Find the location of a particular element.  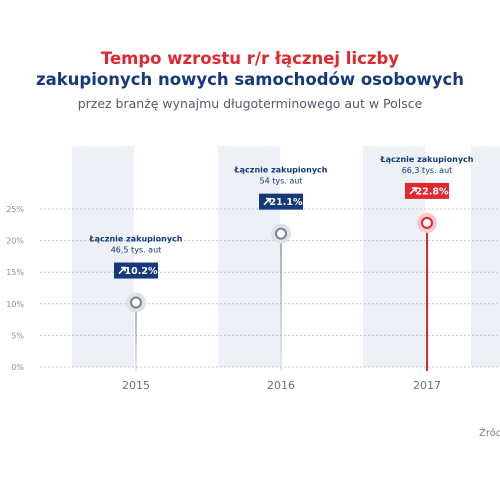

y-tick-label: 0% is located at coordinates (17, 367).